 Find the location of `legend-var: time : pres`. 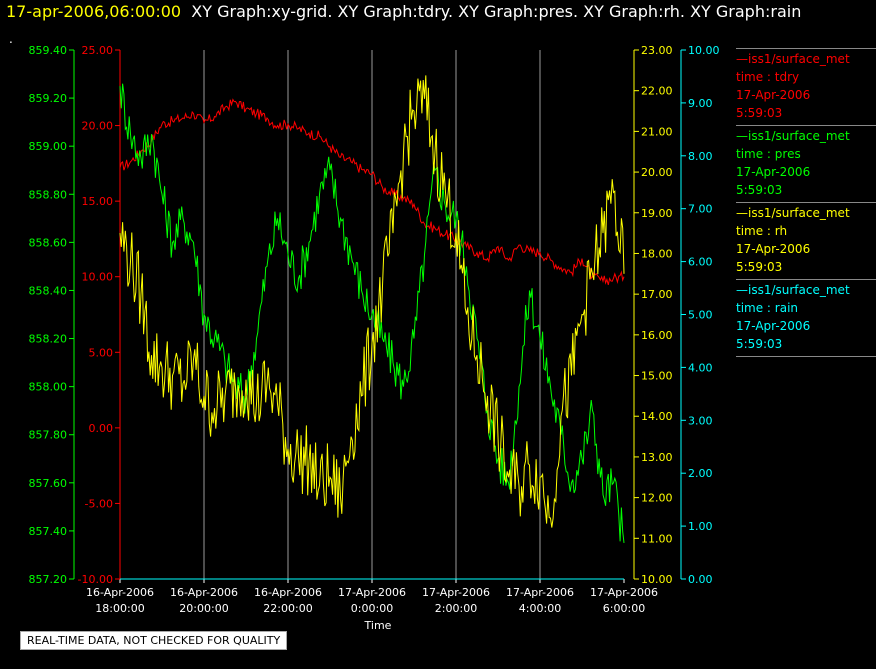

legend-var: time : pres is located at coordinates (768, 154).